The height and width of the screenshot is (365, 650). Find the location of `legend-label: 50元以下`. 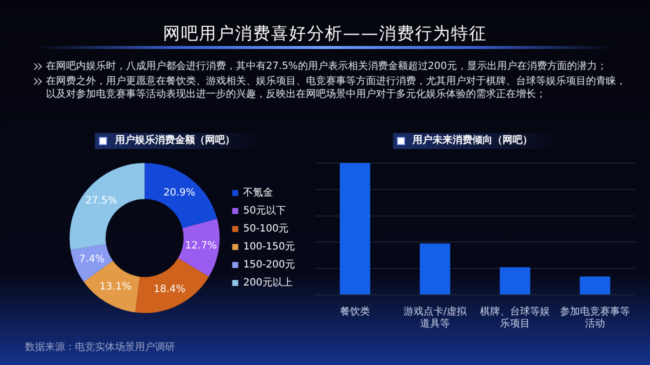

legend-label: 50元以下 is located at coordinates (264, 210).